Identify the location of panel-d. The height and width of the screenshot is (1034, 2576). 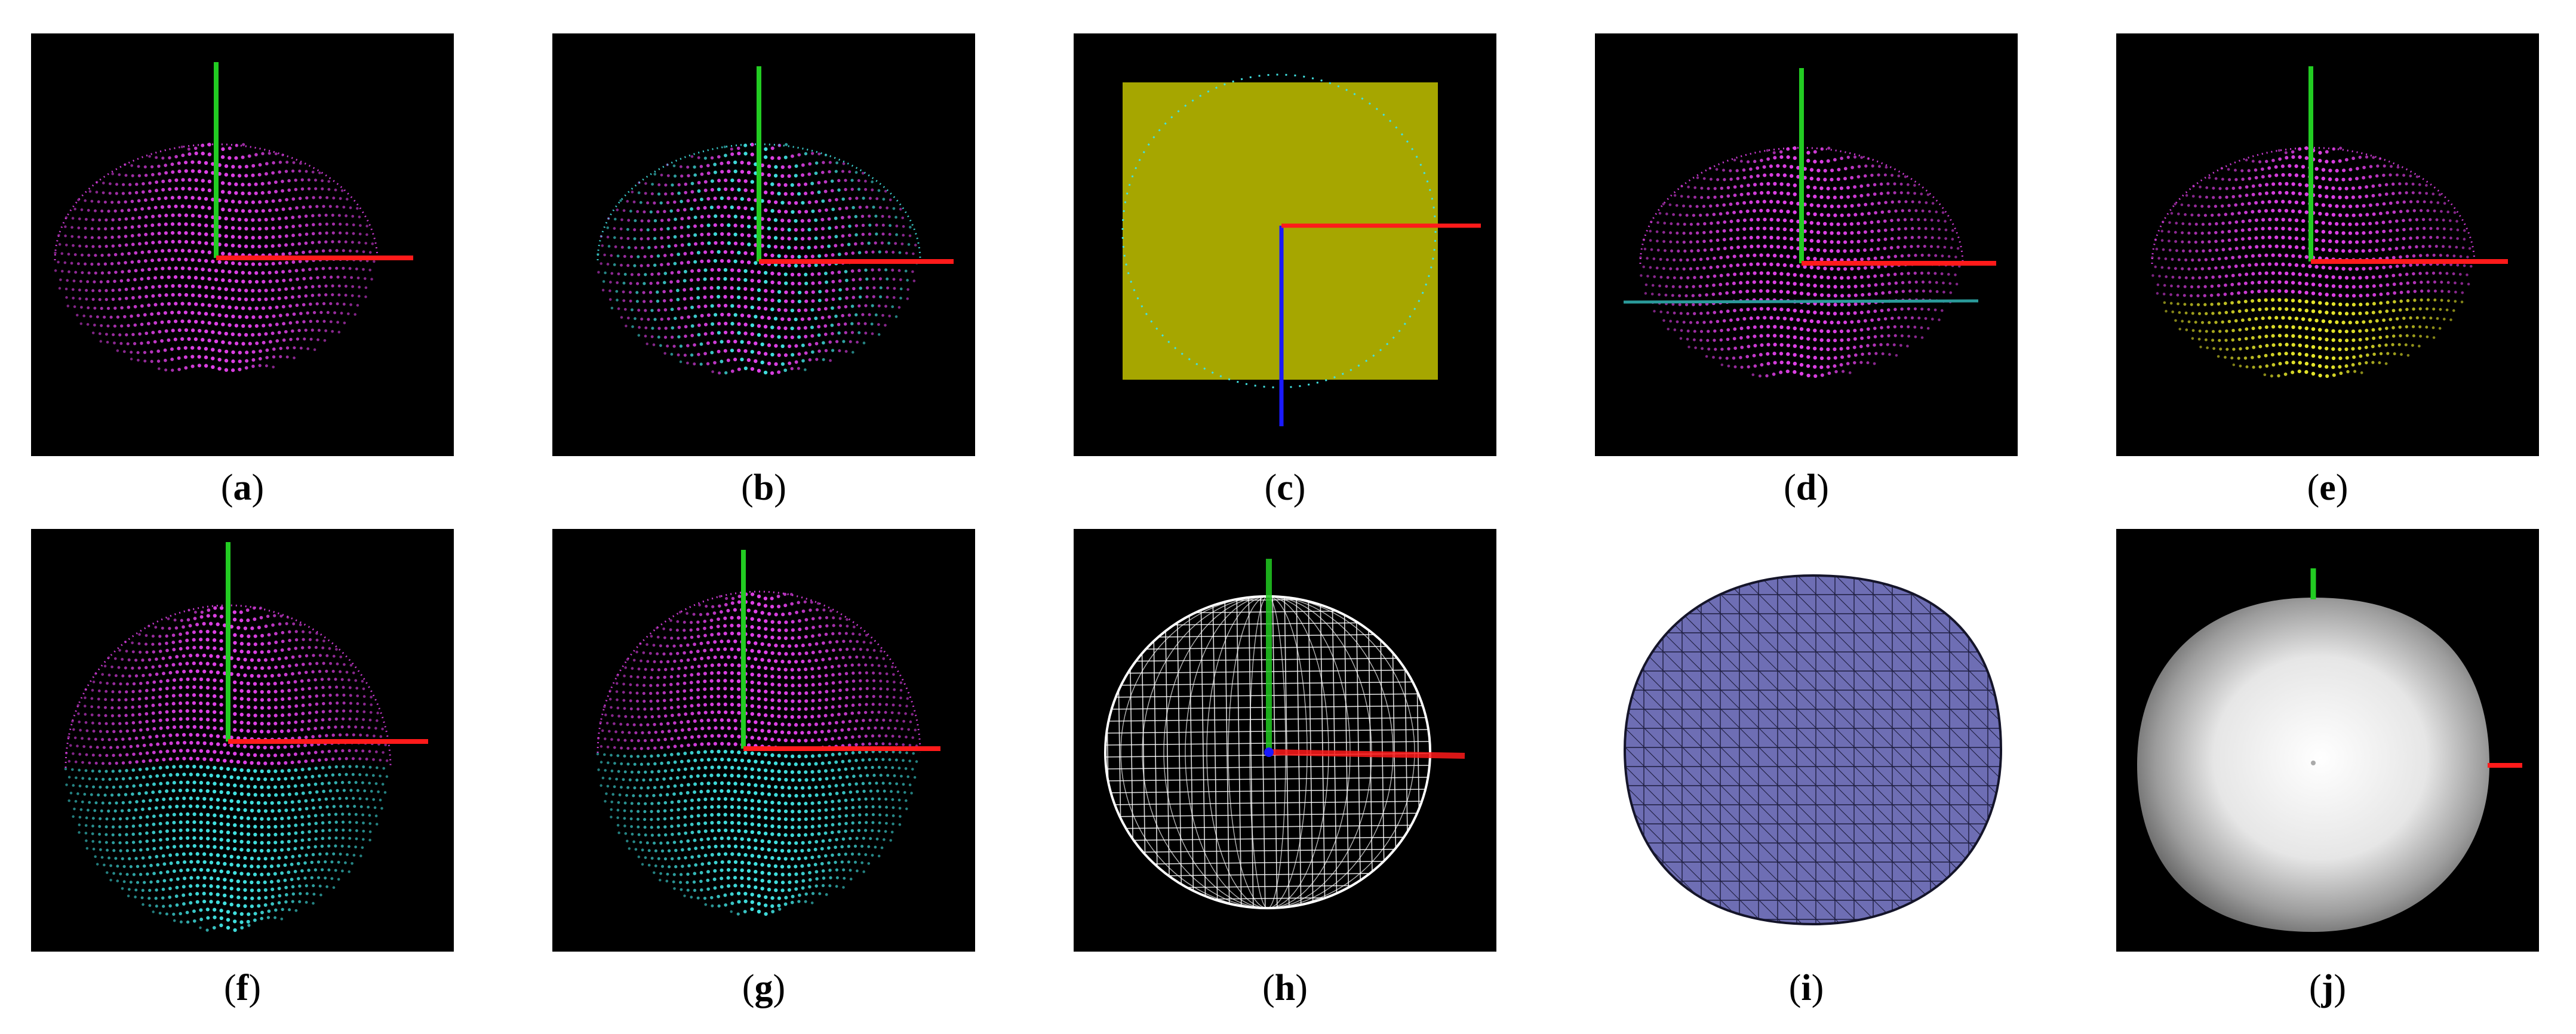
(1806, 244).